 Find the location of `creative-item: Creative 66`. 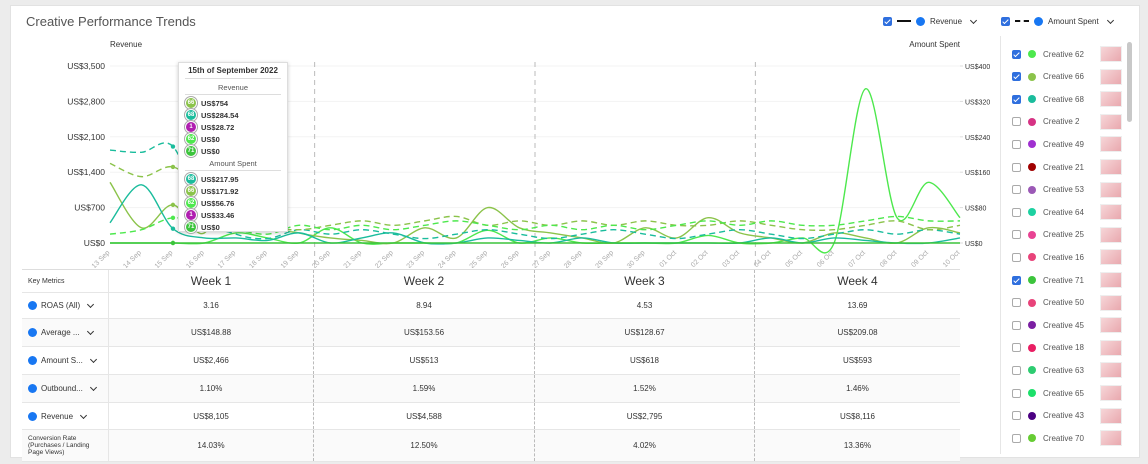

creative-item: Creative 66 is located at coordinates (1067, 76).